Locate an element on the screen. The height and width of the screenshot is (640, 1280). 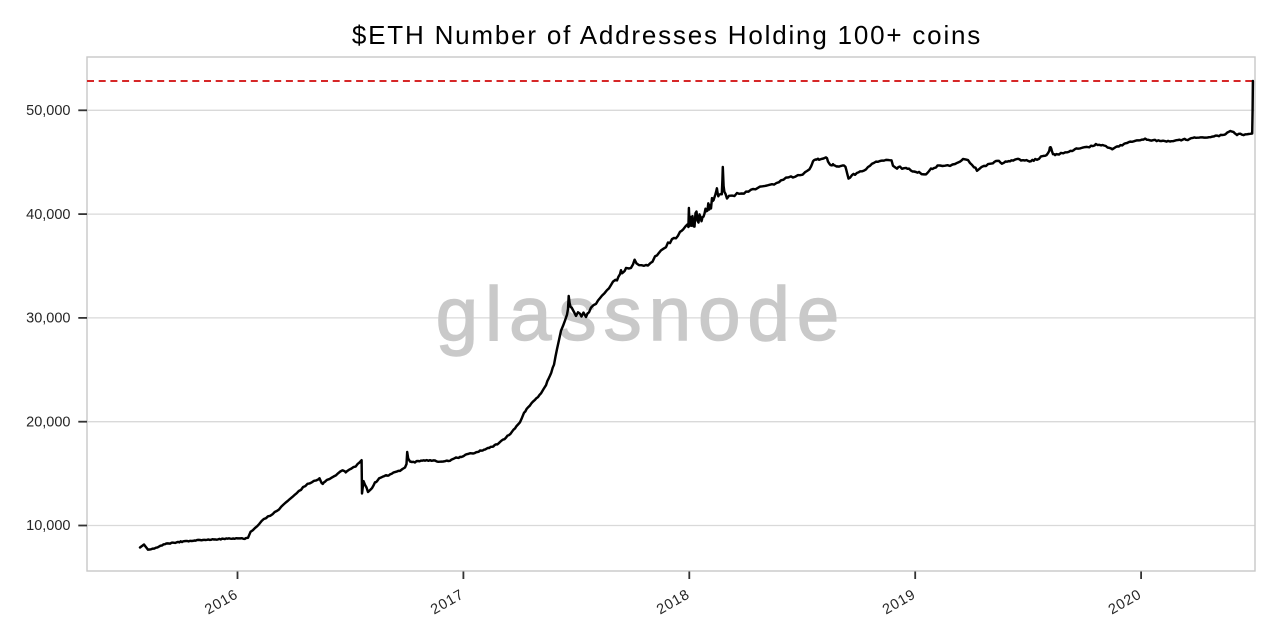
svg-text: 50,000 is located at coordinates (48, 111).